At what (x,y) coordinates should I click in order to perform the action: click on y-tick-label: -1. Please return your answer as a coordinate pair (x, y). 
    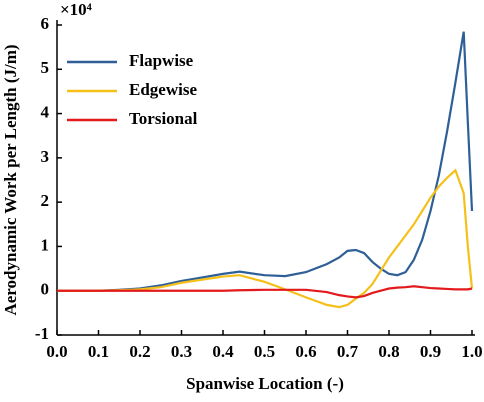
    Looking at the image, I should click on (42, 333).